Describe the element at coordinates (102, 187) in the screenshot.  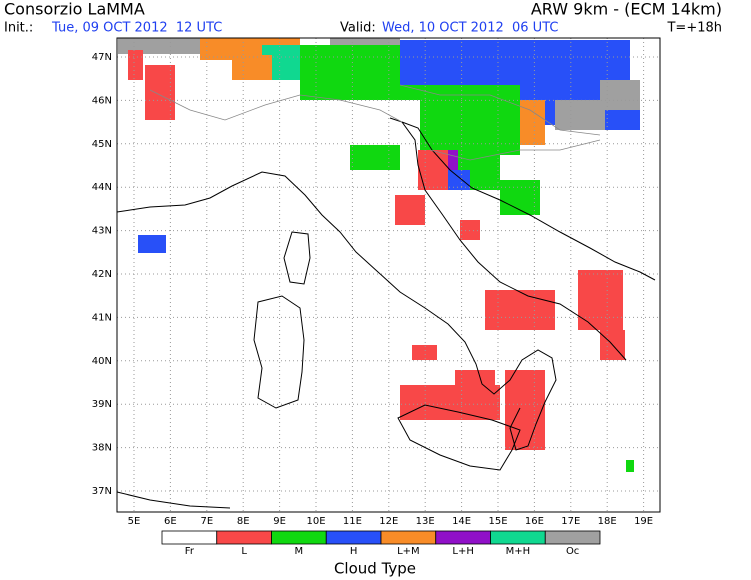
I see `lat-label: 44N` at that location.